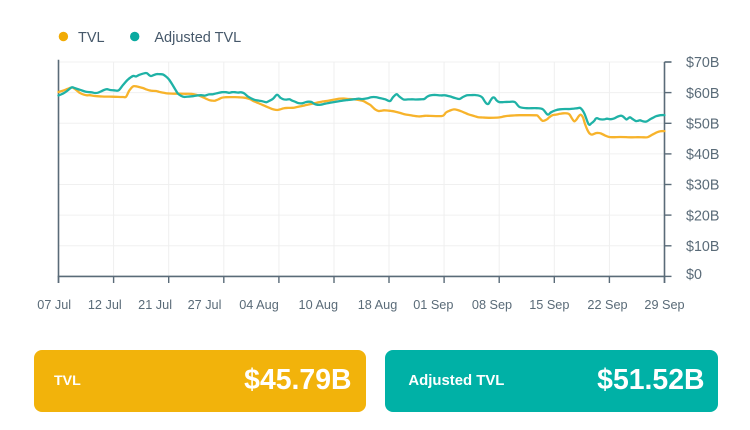 Image resolution: width=750 pixels, height=430 pixels. I want to click on svg-text: Adjusted TVL, so click(197, 38).